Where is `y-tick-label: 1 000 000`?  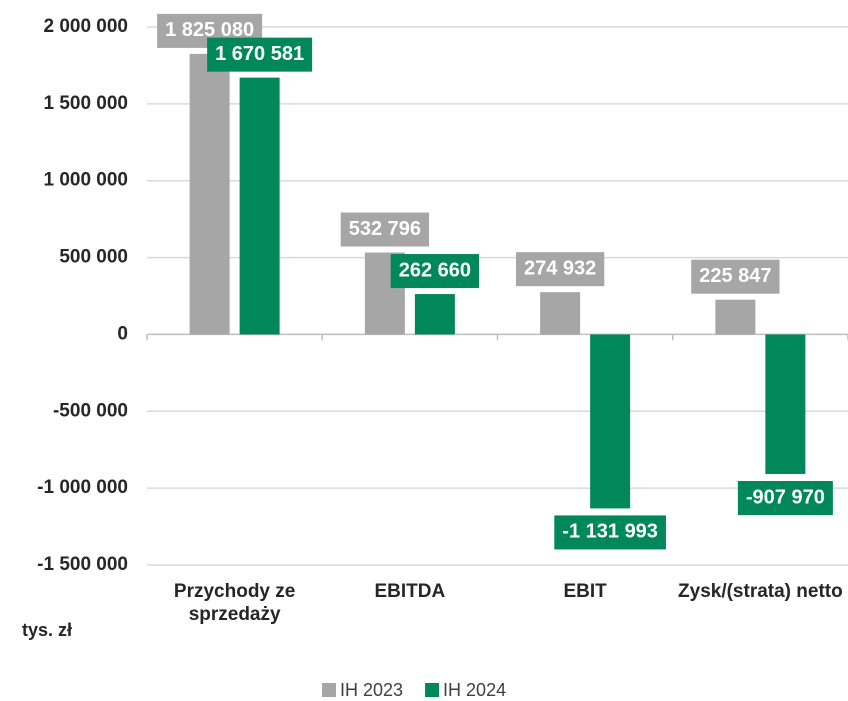
y-tick-label: 1 000 000 is located at coordinates (85, 180).